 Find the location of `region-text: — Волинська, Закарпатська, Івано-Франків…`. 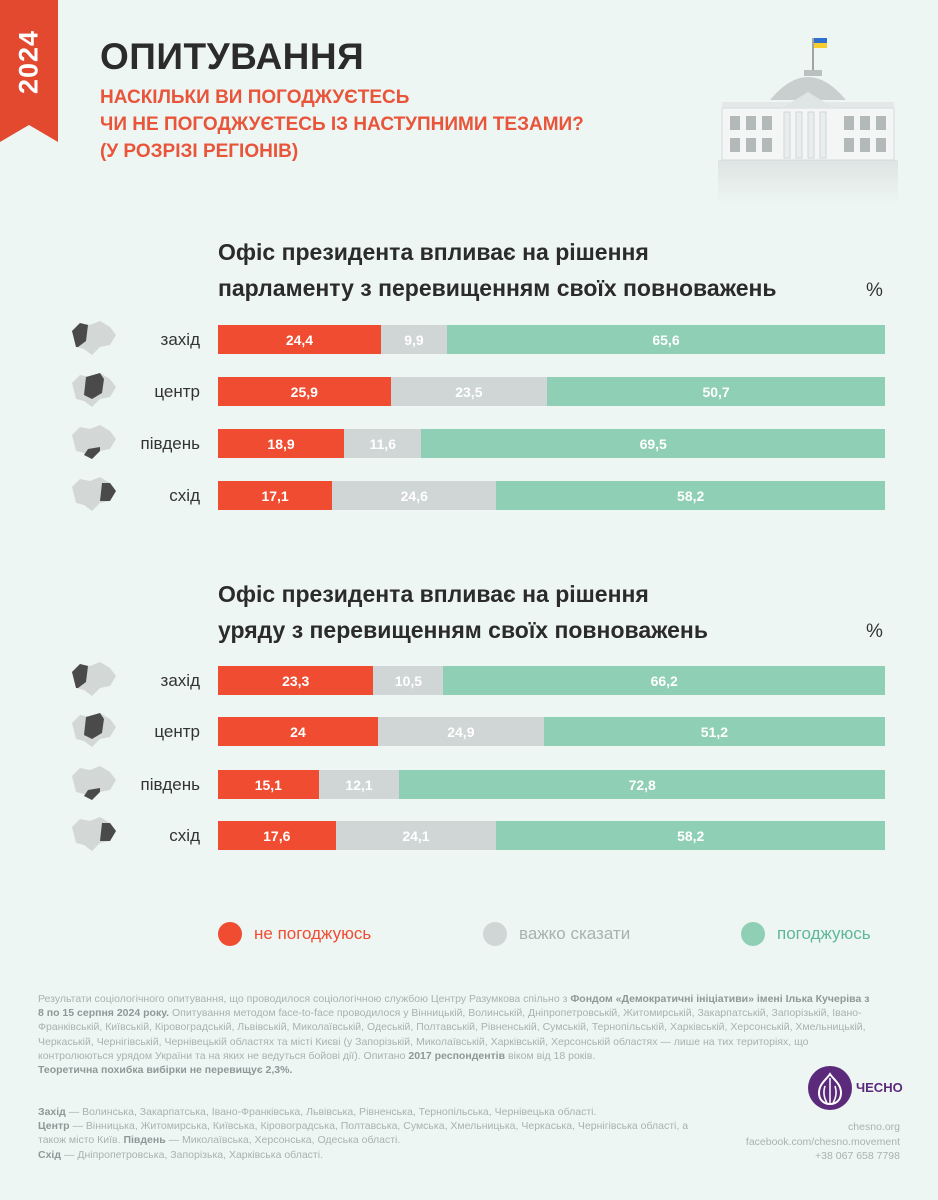

region-text: — Волинська, Закарпатська, Івано-Франків… is located at coordinates (331, 1112).